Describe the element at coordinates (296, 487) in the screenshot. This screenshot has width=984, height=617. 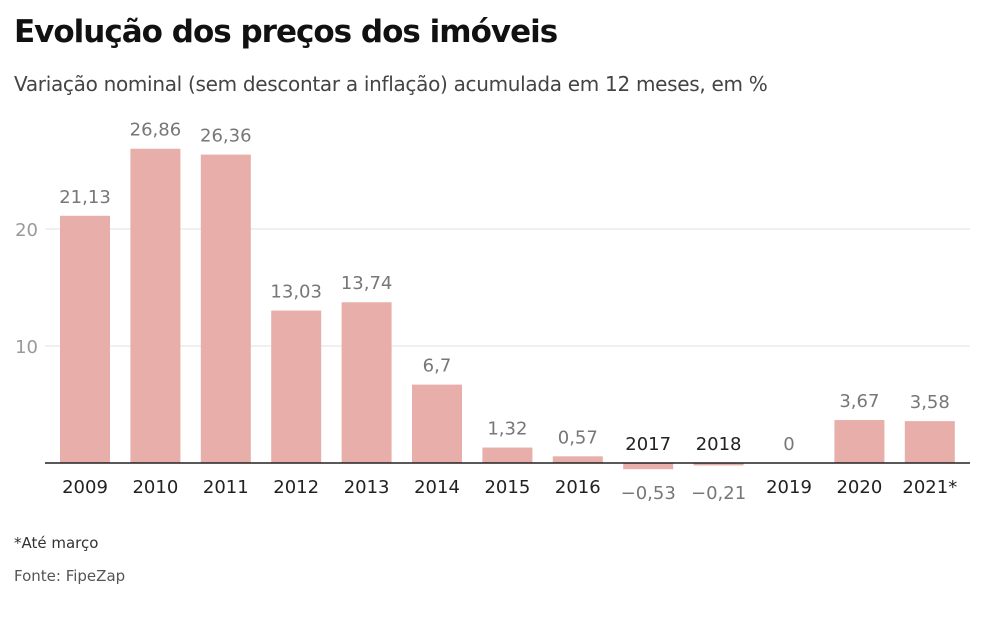
I see `x-tick-label: 2012` at that location.